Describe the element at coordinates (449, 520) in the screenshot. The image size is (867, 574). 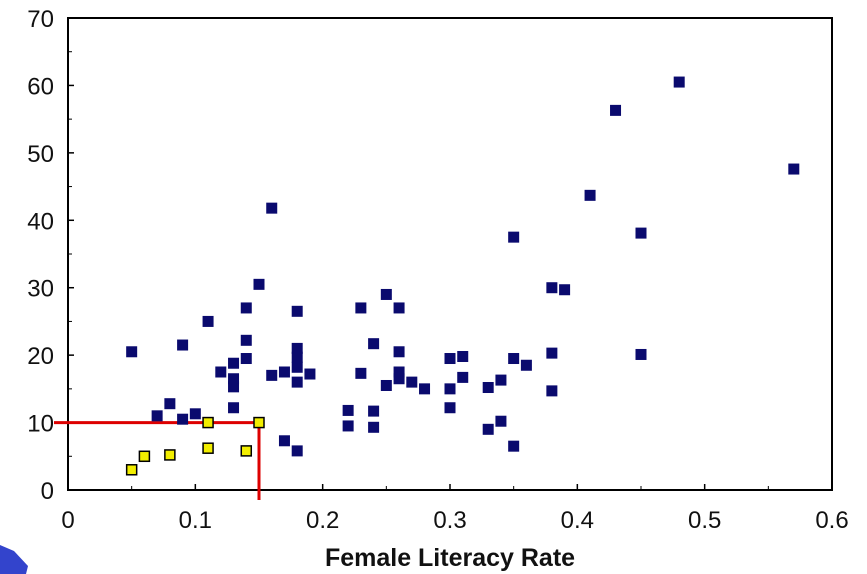
I see `x-tick-label: 0.3` at that location.